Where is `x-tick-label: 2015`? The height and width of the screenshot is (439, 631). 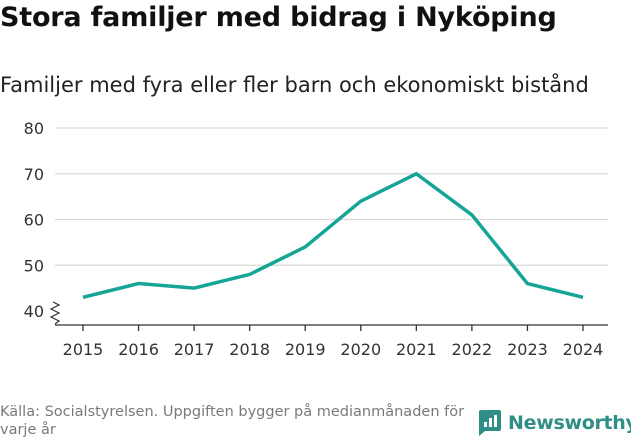 x-tick-label: 2015 is located at coordinates (83, 349).